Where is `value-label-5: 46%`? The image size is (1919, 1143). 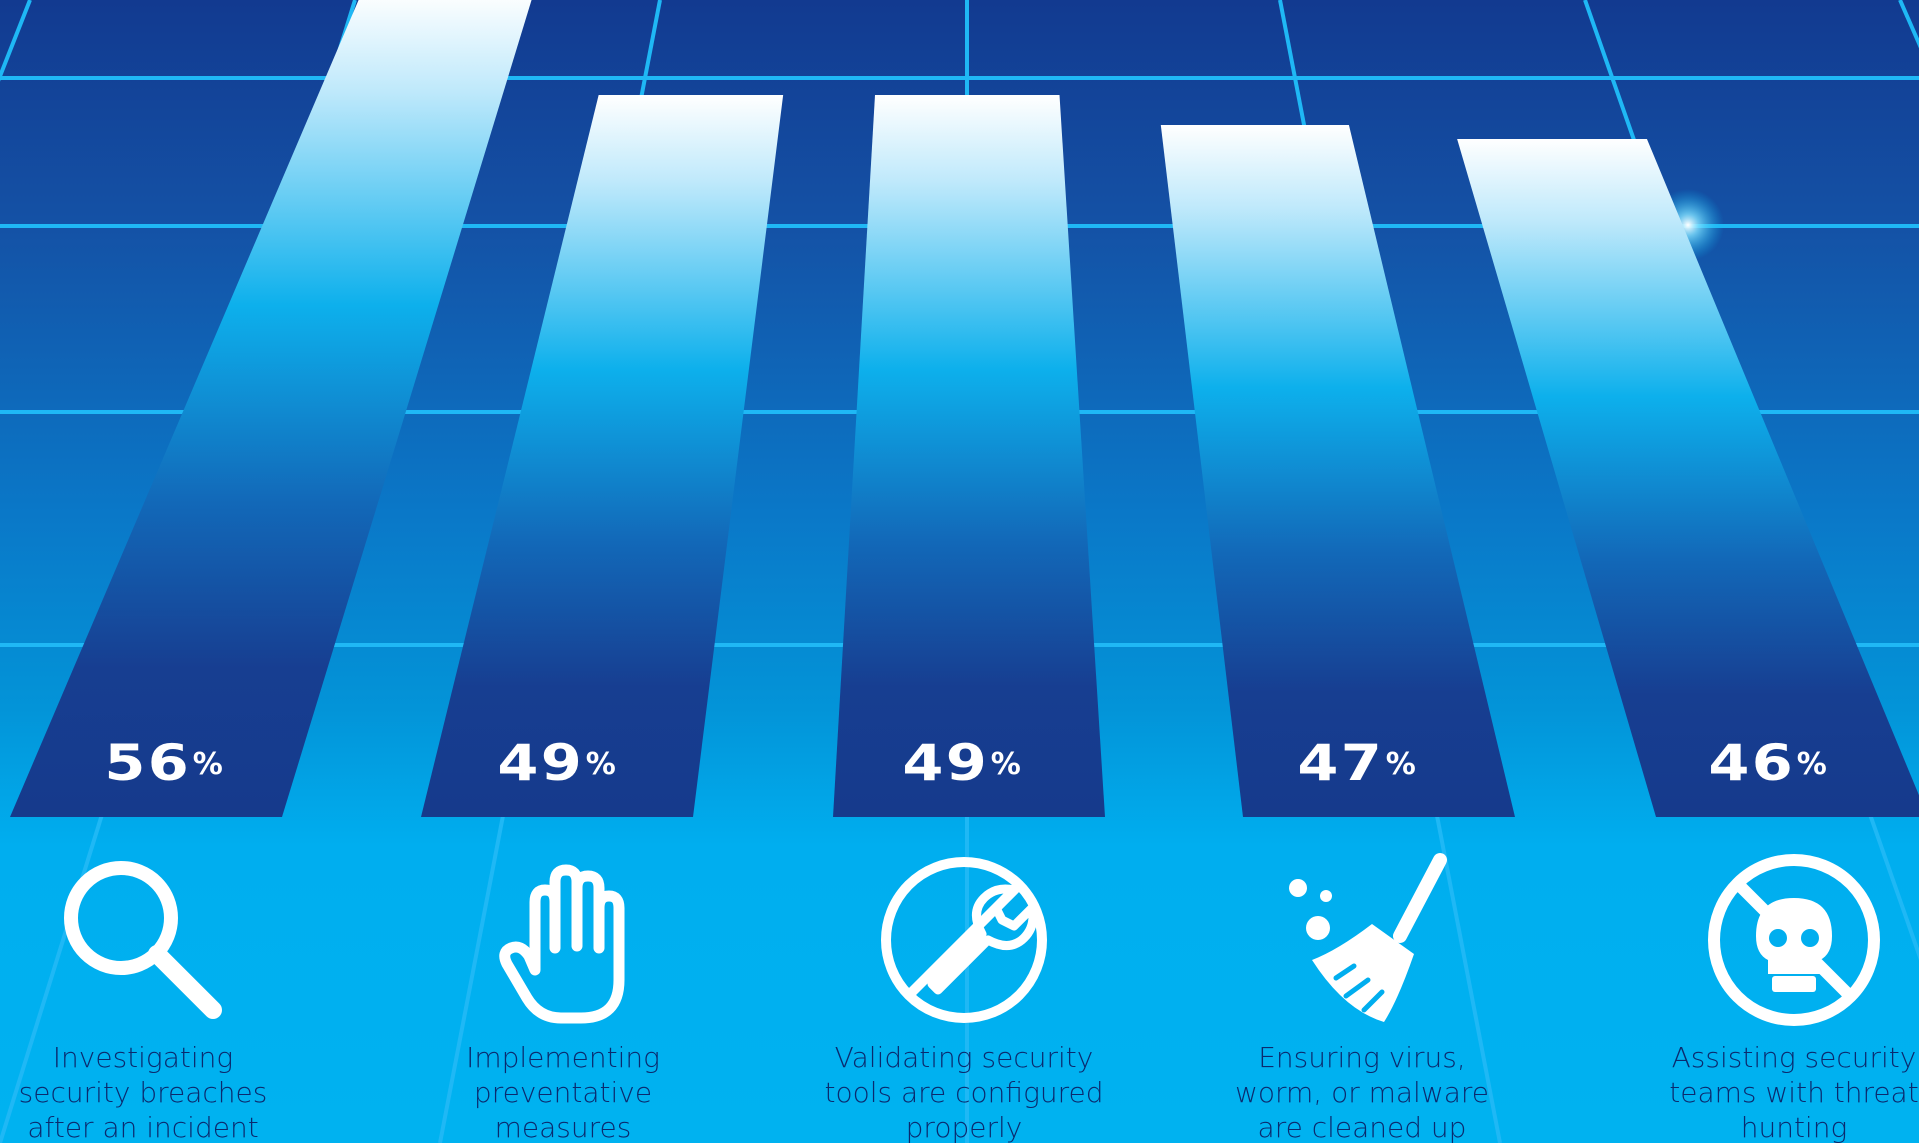 value-label-5: 46% is located at coordinates (1772, 763).